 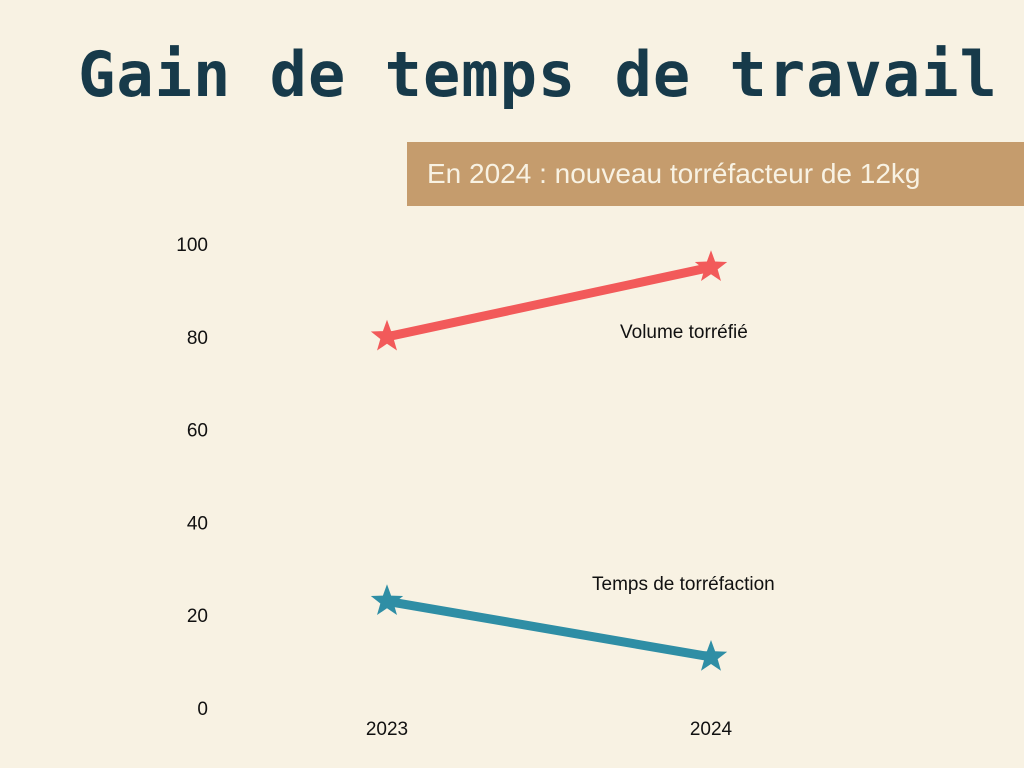 What do you see at coordinates (197, 338) in the screenshot?
I see `y-tick-label: 80` at bounding box center [197, 338].